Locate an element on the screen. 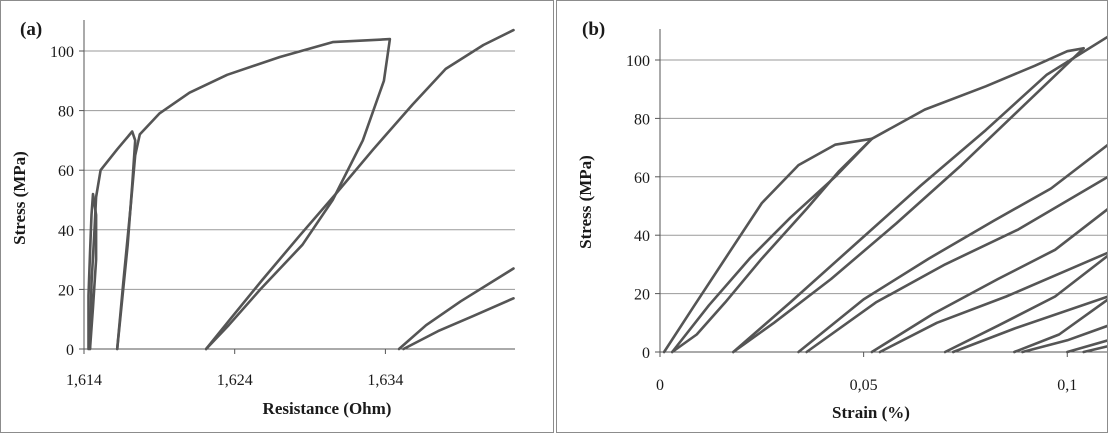 The image size is (1108, 434). x-tick-label: 0,1 is located at coordinates (1067, 385).